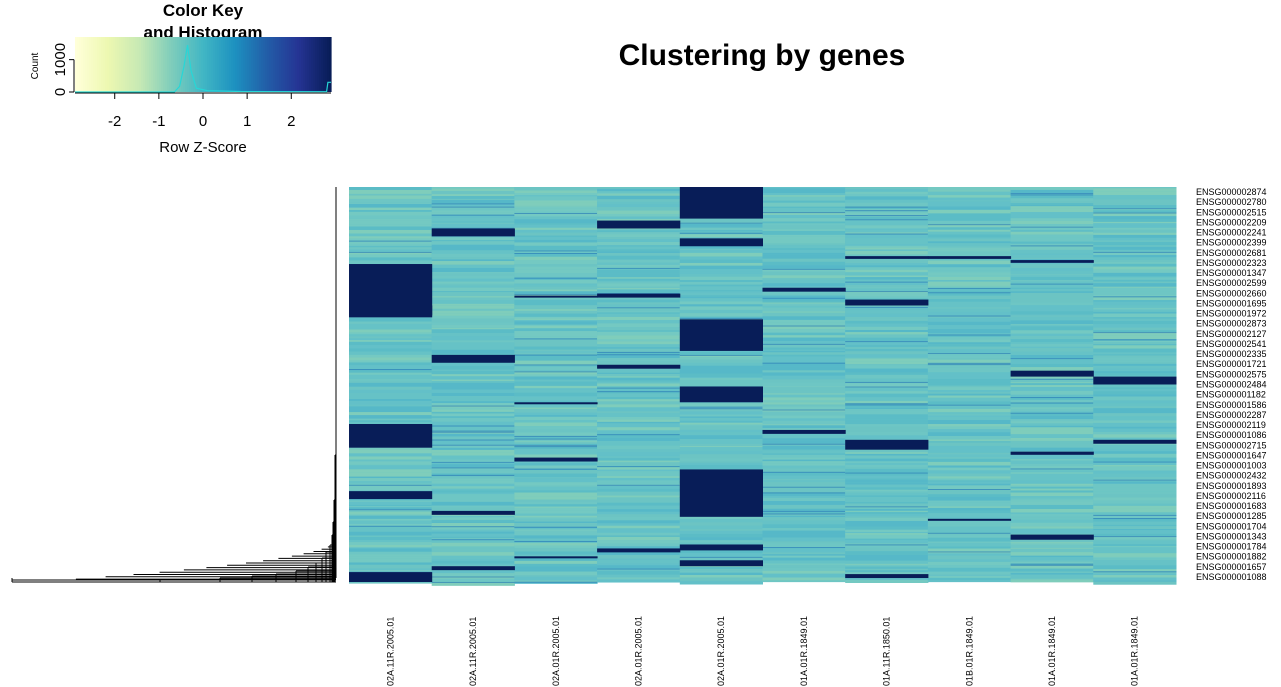  I want to click on row-label: ENSG000001882, so click(1231, 557).